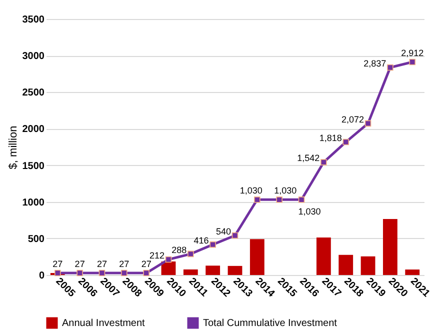  Describe the element at coordinates (33, 202) in the screenshot. I see `y-tick-label: 1000` at that location.